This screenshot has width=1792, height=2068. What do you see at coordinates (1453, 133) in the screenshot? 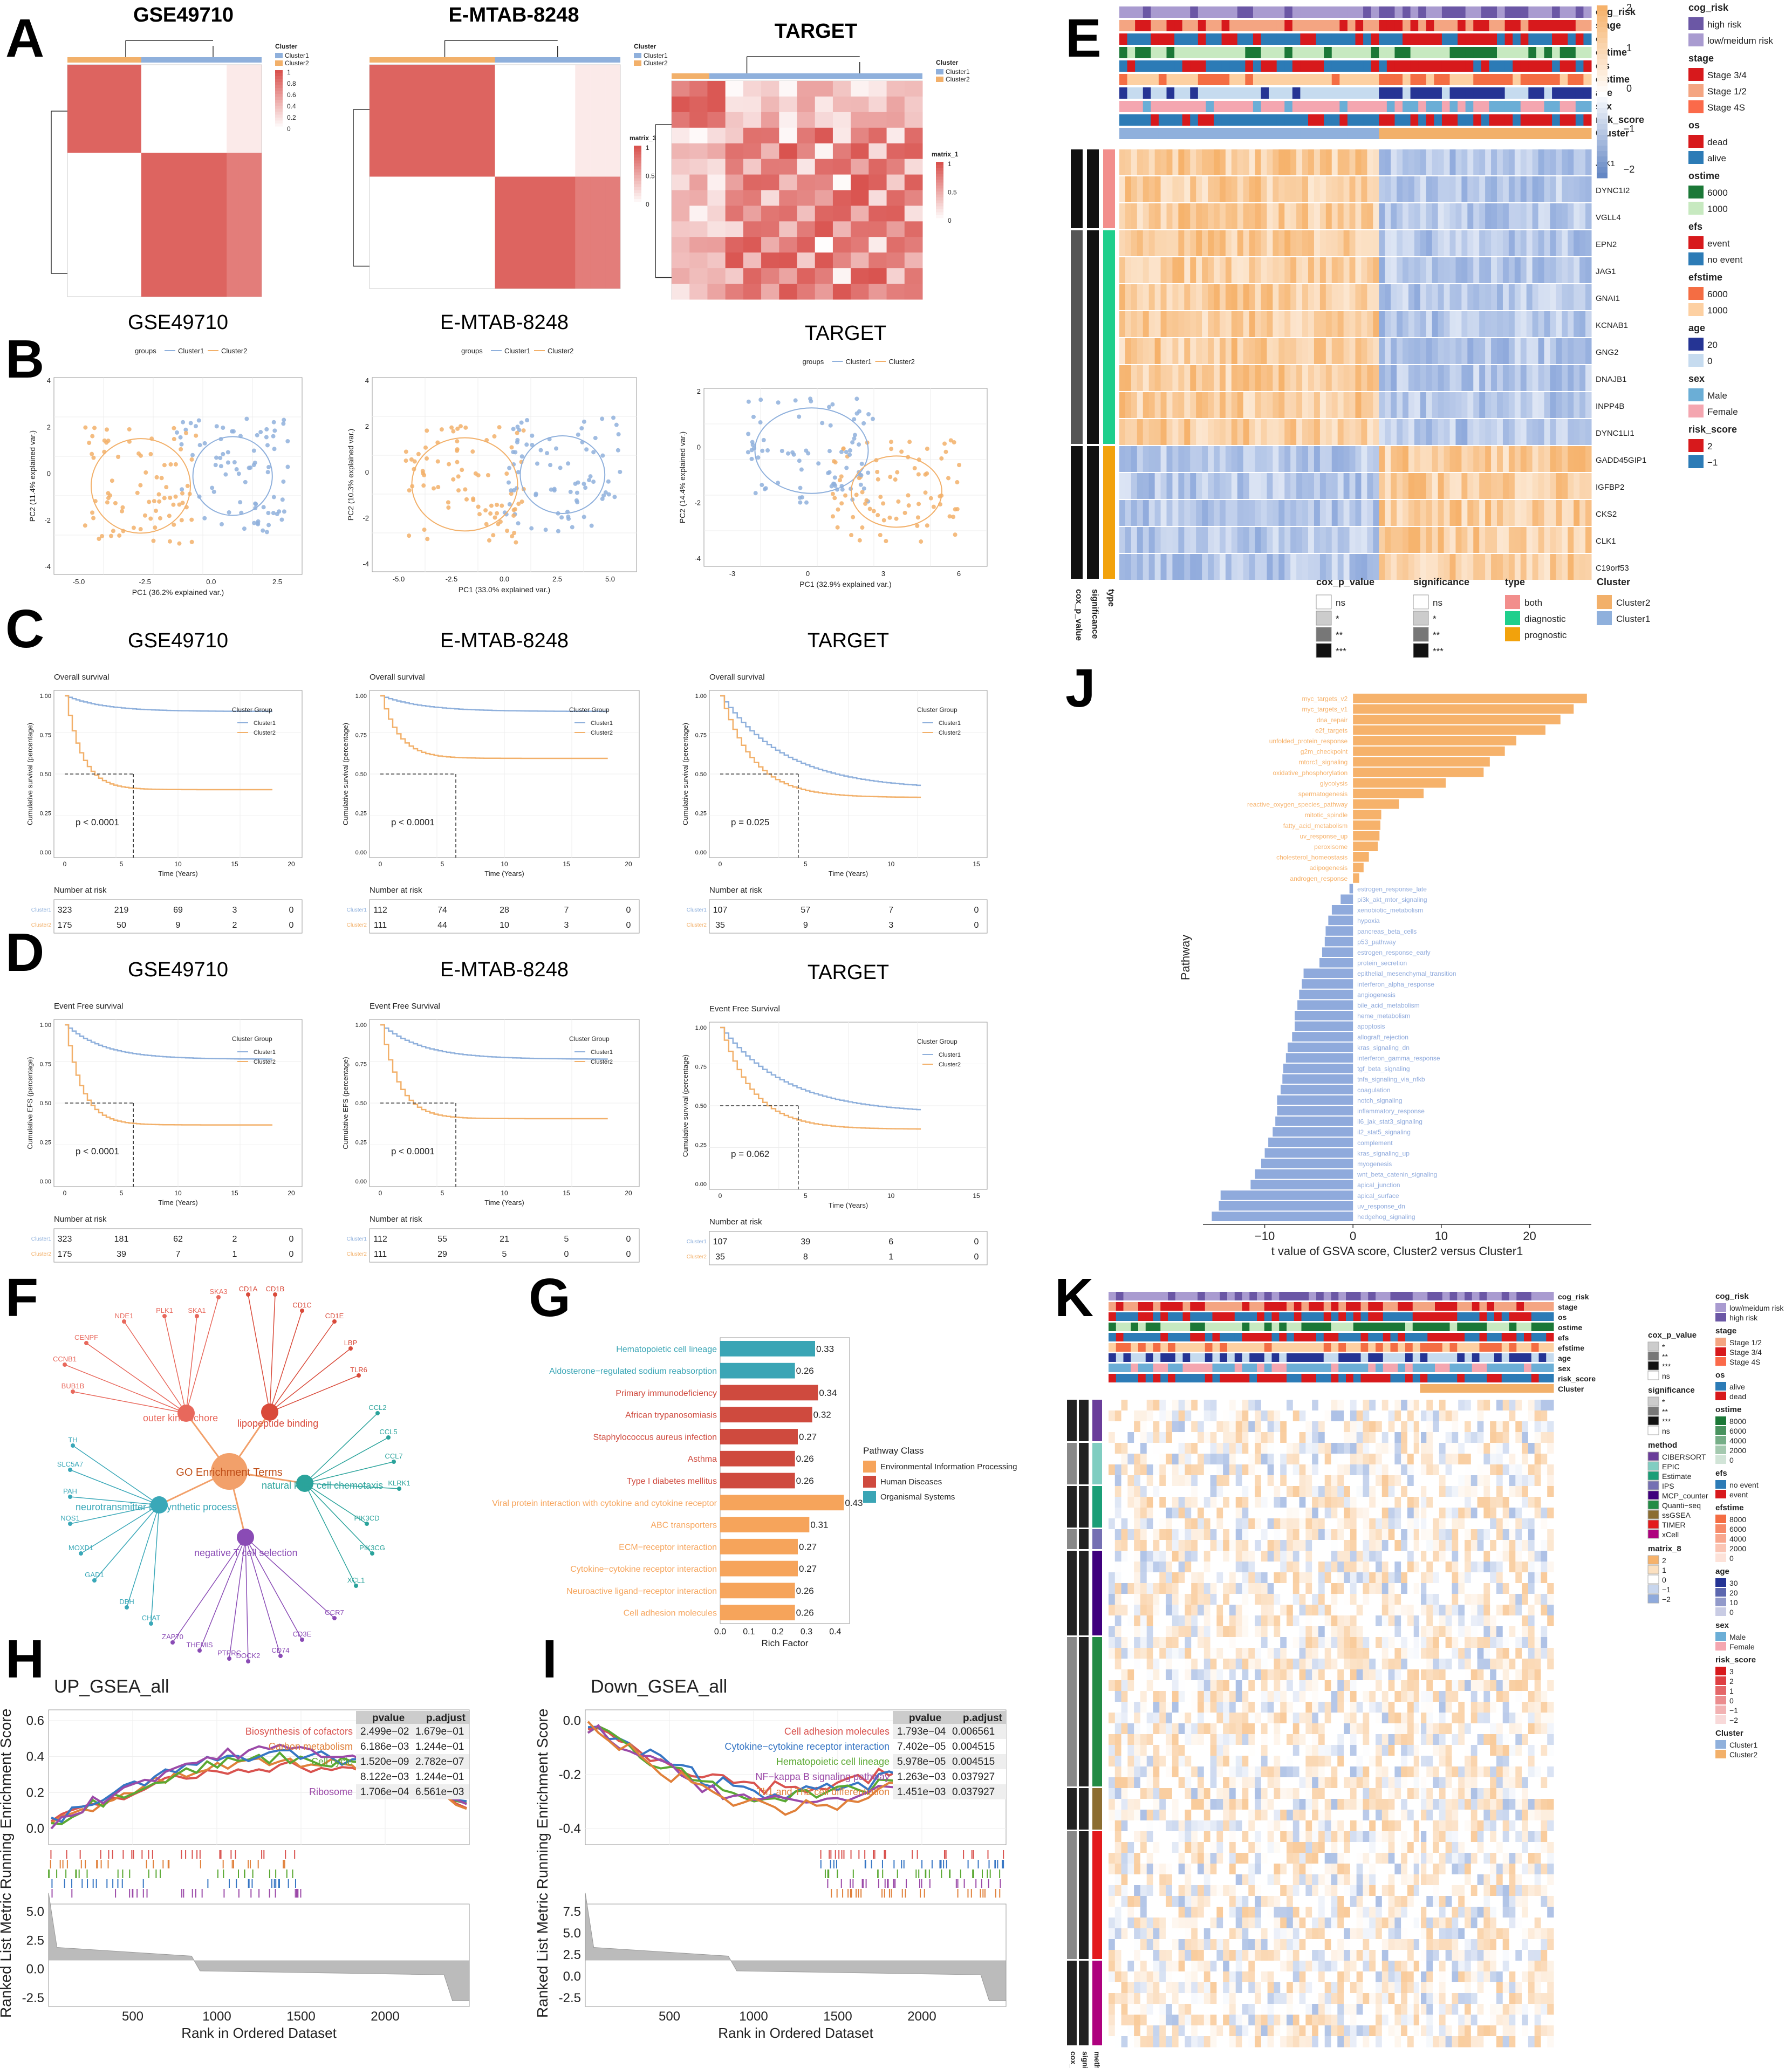
I see `annotation-cell-Cluster` at bounding box center [1453, 133].